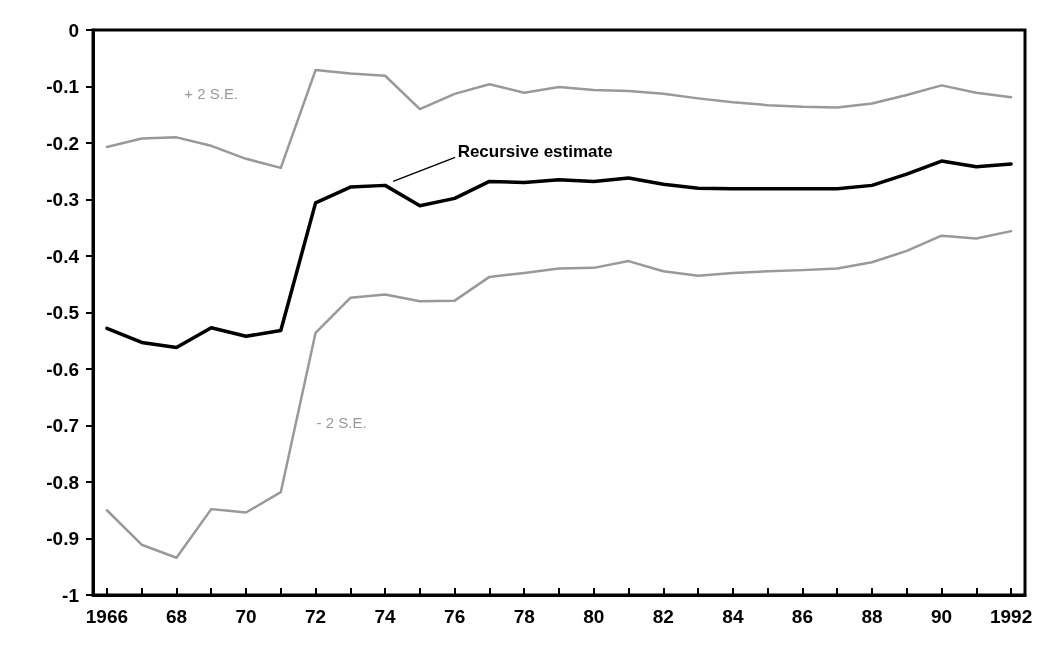  What do you see at coordinates (341, 423) in the screenshot?
I see `series-label: - 2 S.E.` at bounding box center [341, 423].